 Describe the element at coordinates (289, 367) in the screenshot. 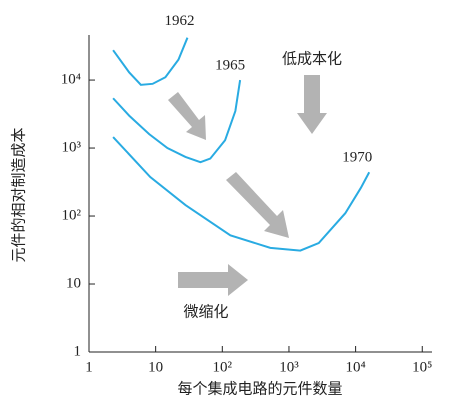

I see `x-tick-label: 10³` at that location.